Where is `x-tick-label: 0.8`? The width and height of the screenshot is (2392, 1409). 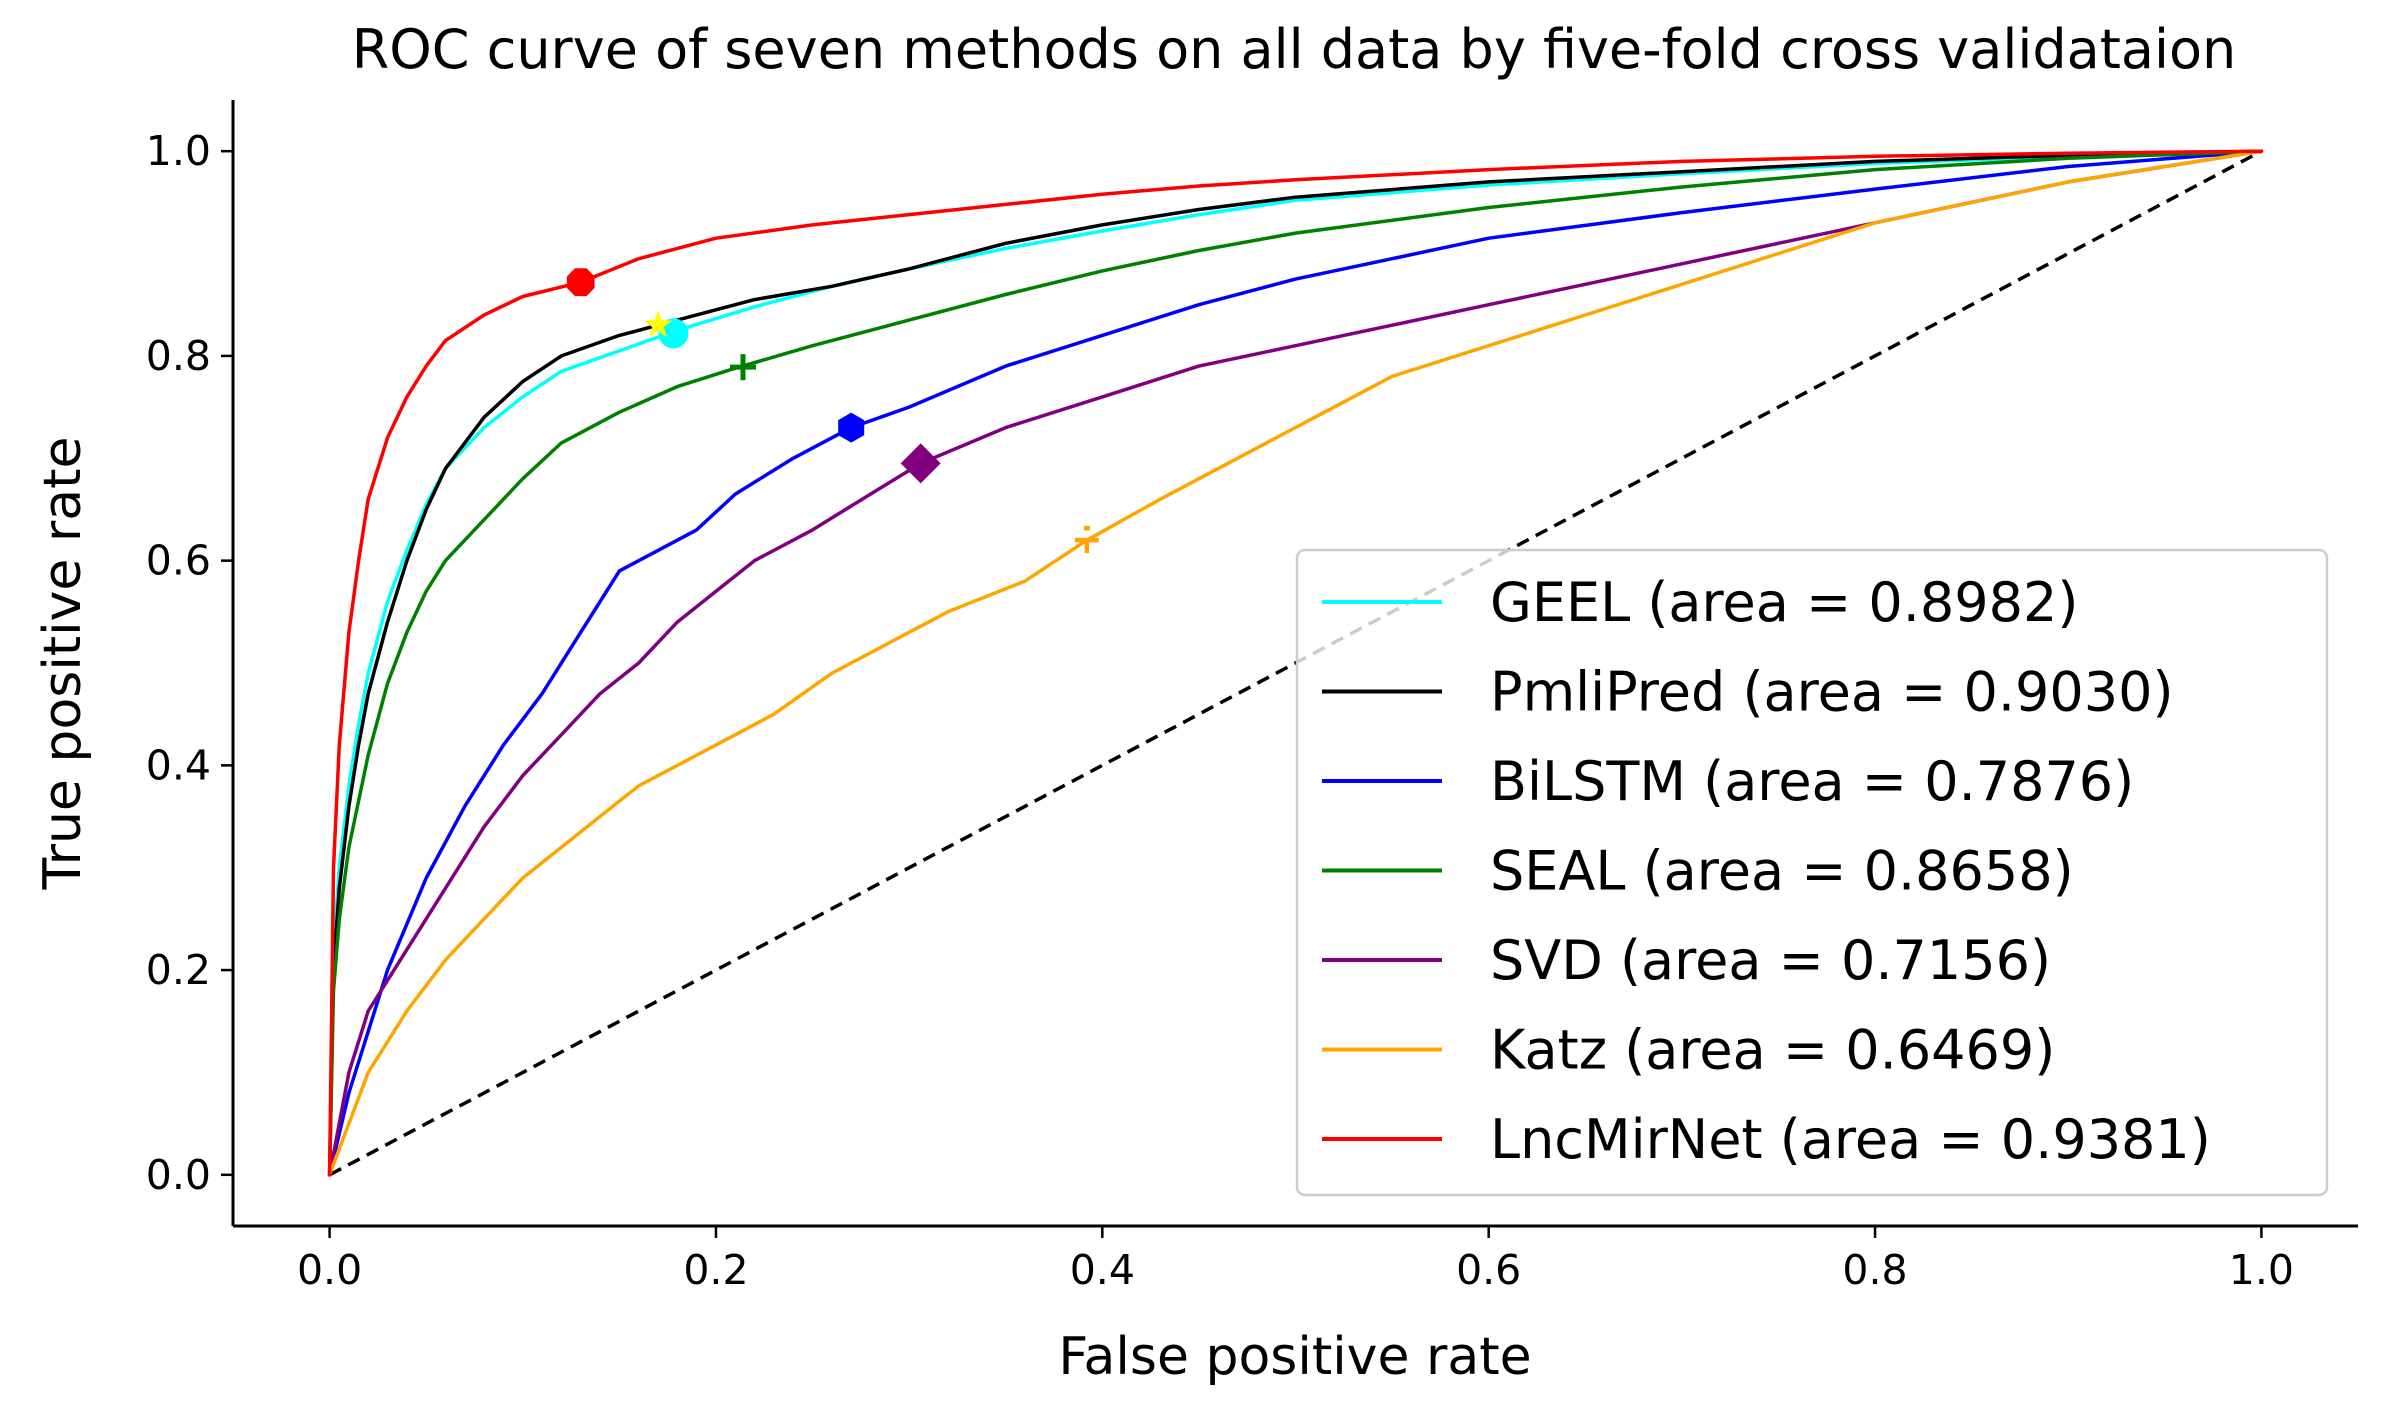 x-tick-label: 0.8 is located at coordinates (1874, 1270).